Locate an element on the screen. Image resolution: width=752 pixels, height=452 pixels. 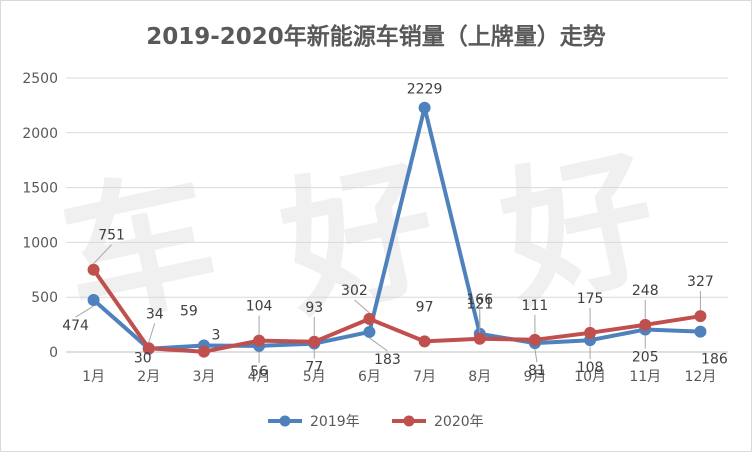
data-label: 183 is located at coordinates (387, 360).